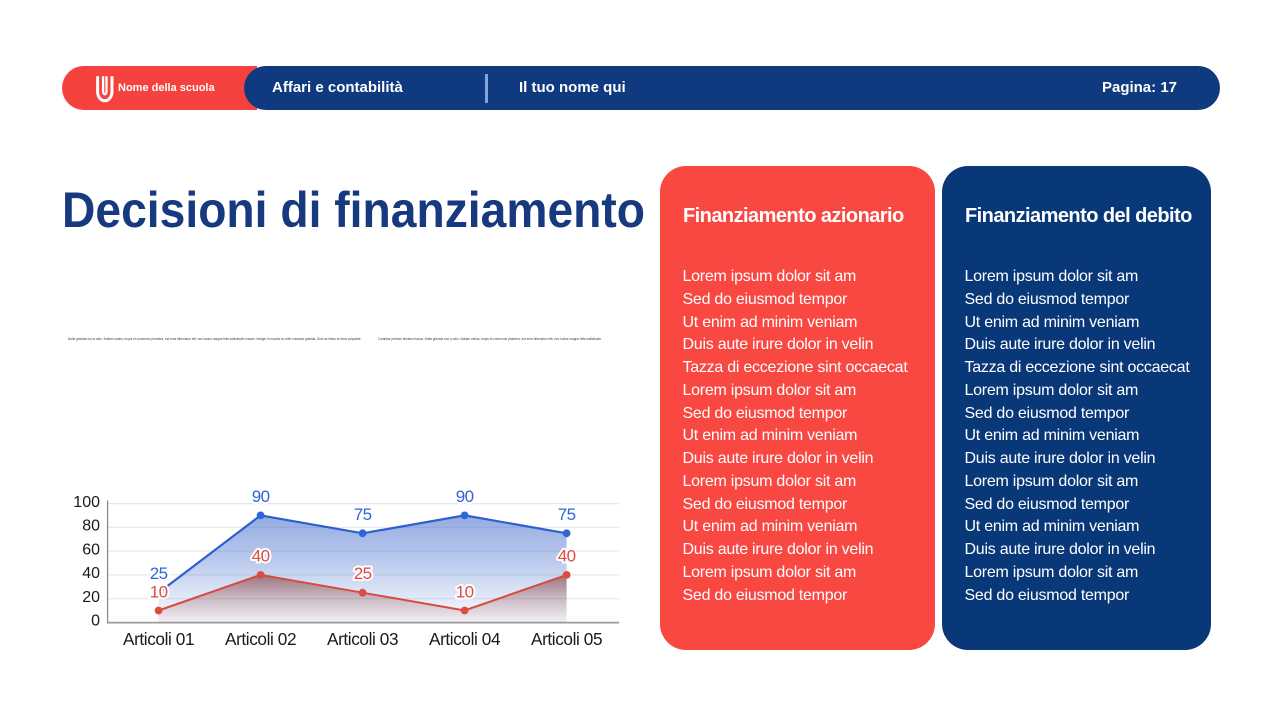 The height and width of the screenshot is (720, 1280). I want to click on svg-text: 60, so click(91, 549).